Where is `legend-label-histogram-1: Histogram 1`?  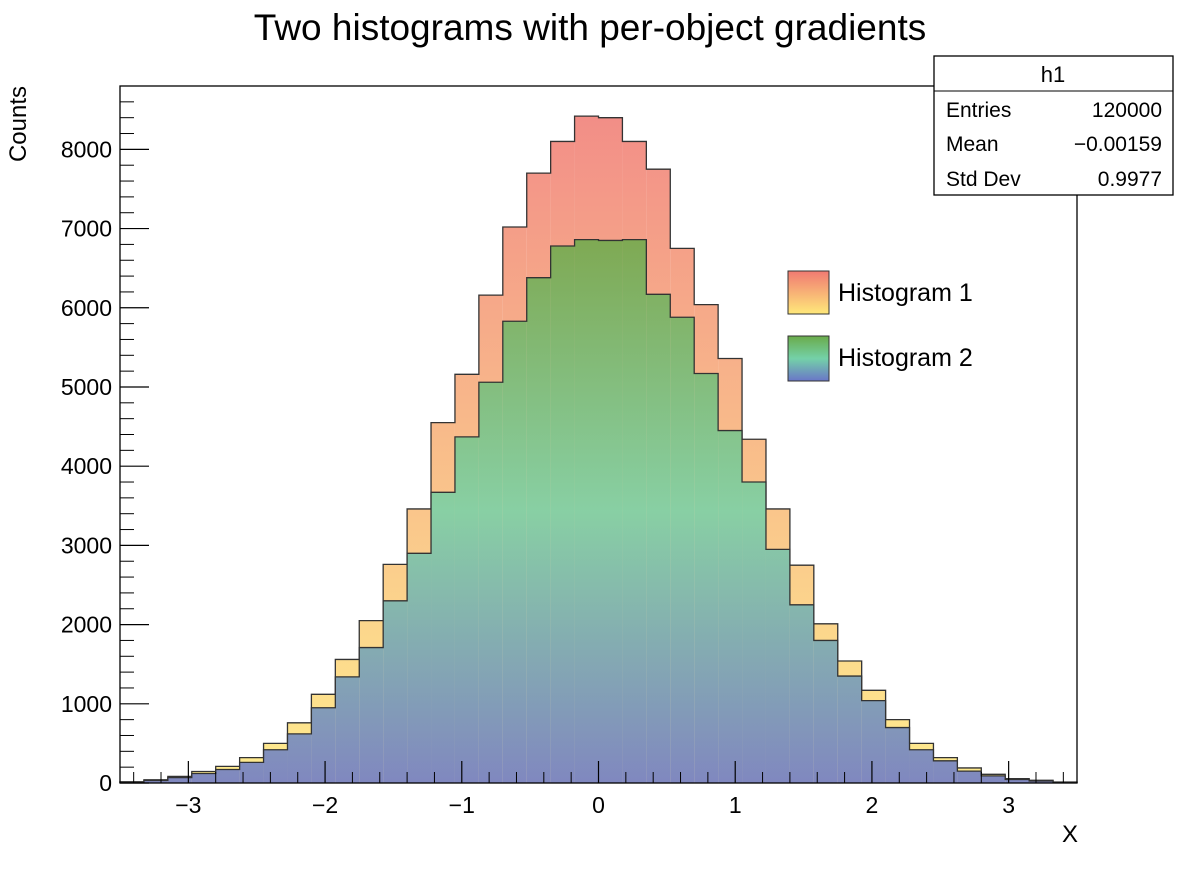
legend-label-histogram-1: Histogram 1 is located at coordinates (905, 293).